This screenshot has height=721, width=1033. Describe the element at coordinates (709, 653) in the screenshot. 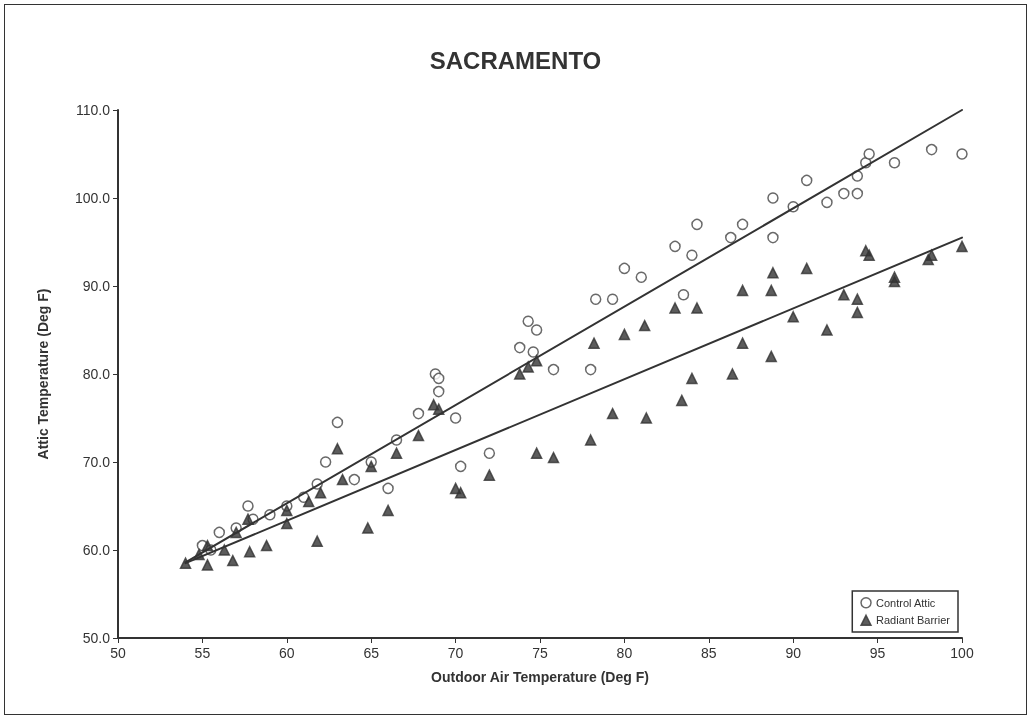

I see `x-tick-label: 85` at that location.